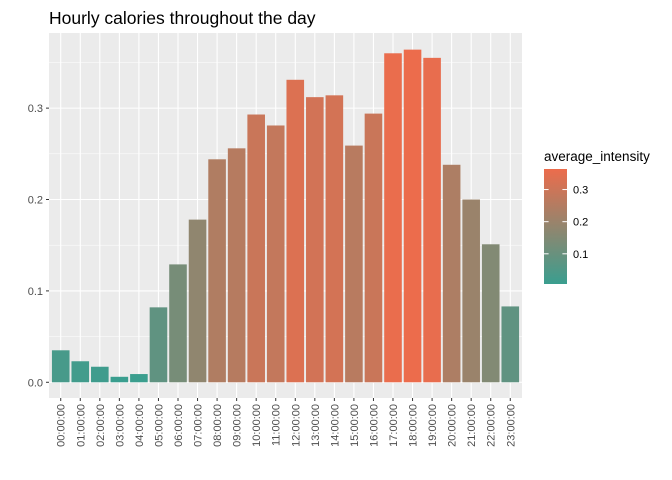 Image resolution: width=672 pixels, height=480 pixels. Describe the element at coordinates (182, 18) in the screenshot. I see `chart-title: Hourly calories throughout the day` at that location.